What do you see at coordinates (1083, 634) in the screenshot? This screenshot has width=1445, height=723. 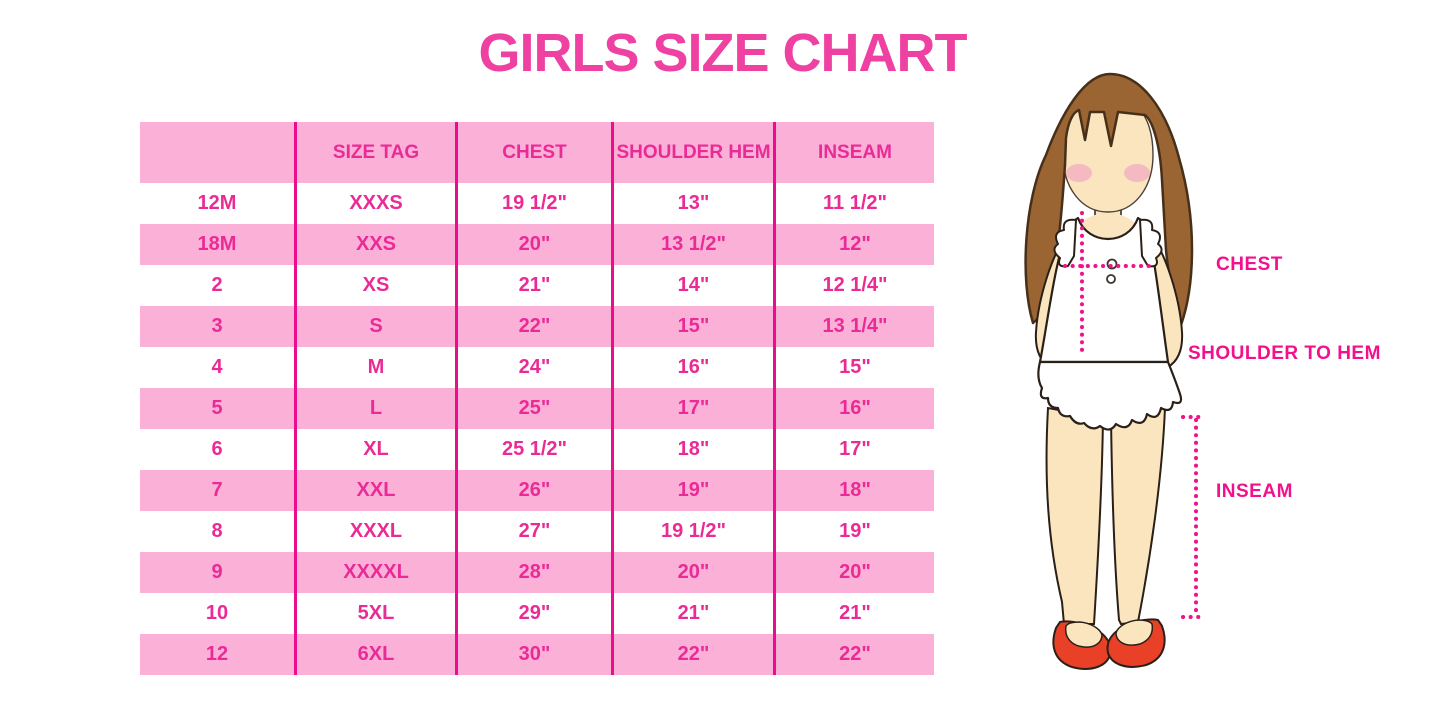 I see `girl-shoe-left-opening` at bounding box center [1083, 634].